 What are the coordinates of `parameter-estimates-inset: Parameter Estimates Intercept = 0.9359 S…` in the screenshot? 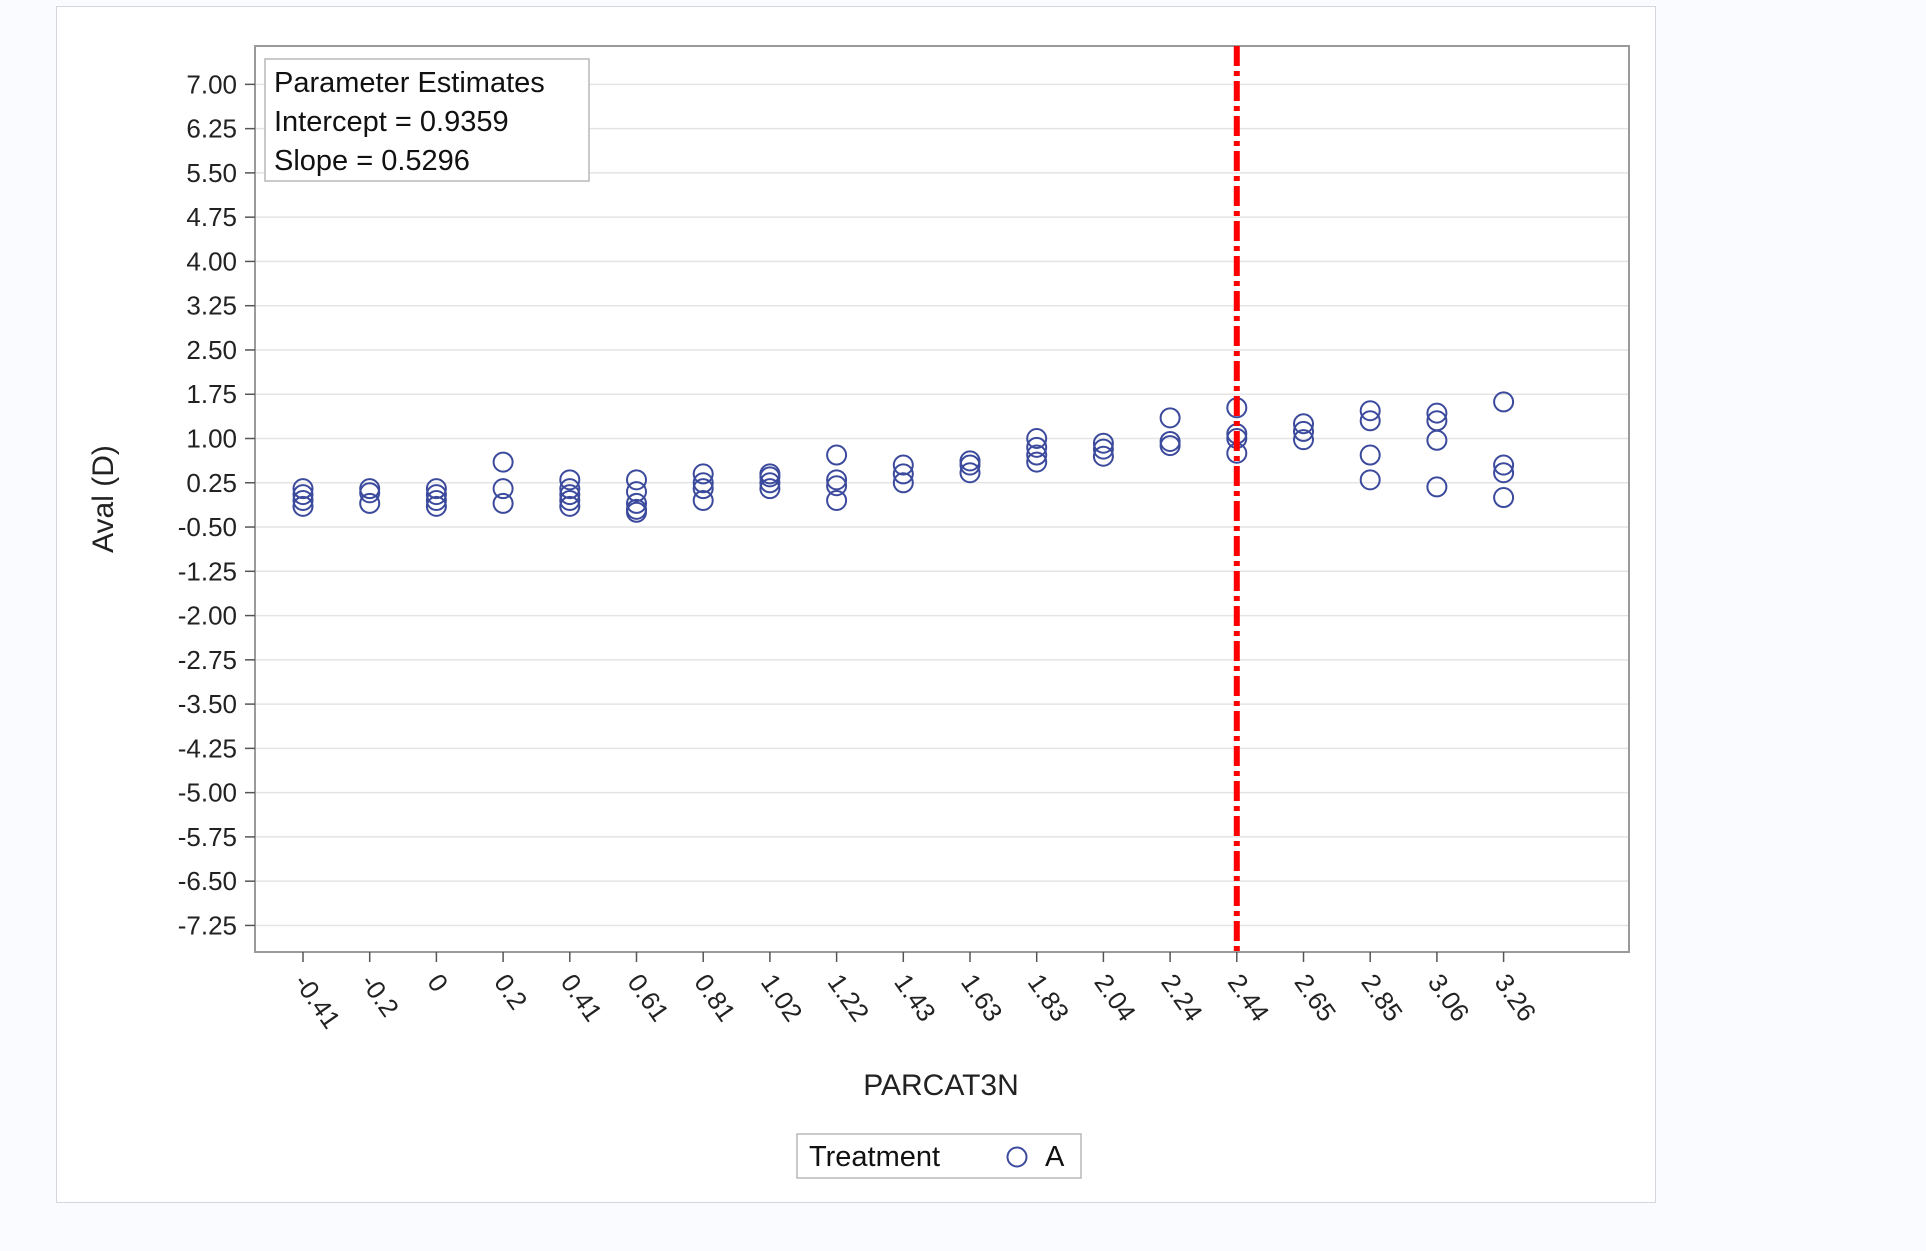 It's located at (427, 120).